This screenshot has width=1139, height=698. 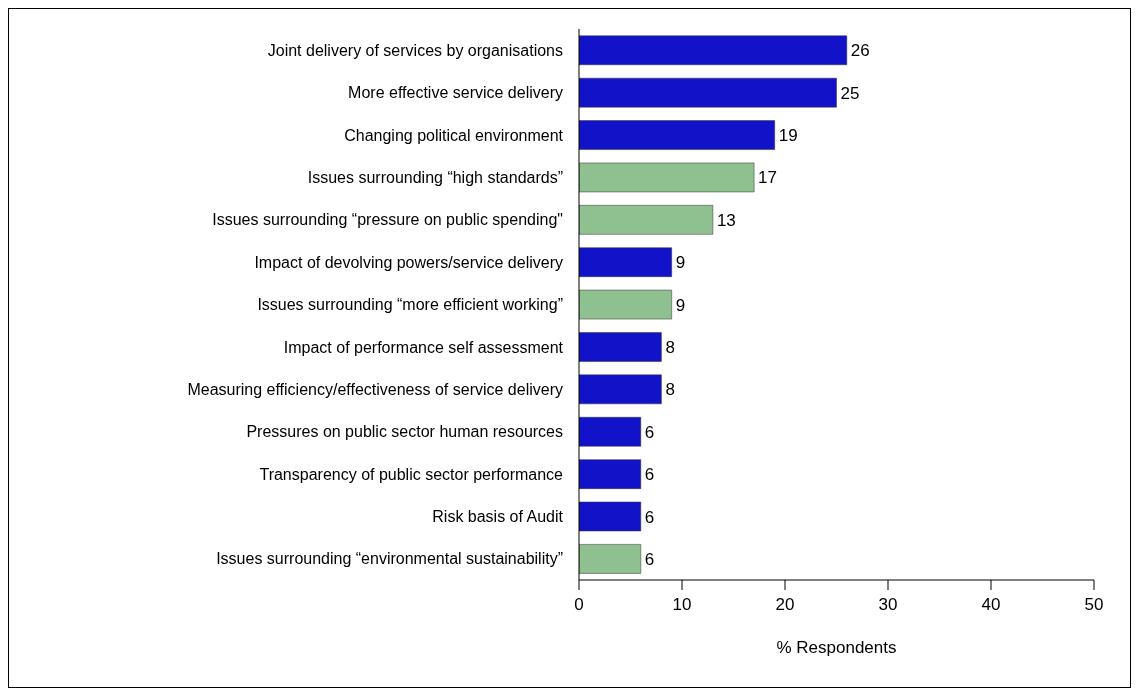 I want to click on y-tick-label: Joint delivery of services by organisations, so click(x=415, y=50).